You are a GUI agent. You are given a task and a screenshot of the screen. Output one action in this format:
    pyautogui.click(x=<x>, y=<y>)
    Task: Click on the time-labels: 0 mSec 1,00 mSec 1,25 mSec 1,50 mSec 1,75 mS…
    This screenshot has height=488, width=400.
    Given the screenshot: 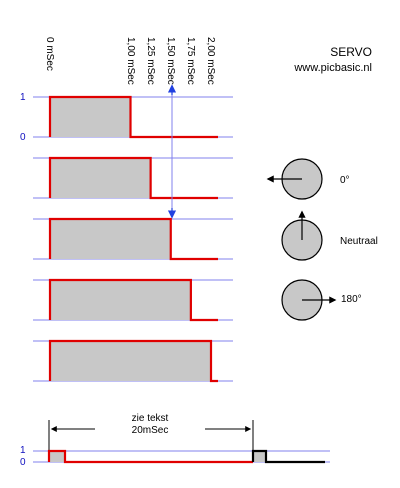 What is the action you would take?
    pyautogui.click(x=130, y=61)
    